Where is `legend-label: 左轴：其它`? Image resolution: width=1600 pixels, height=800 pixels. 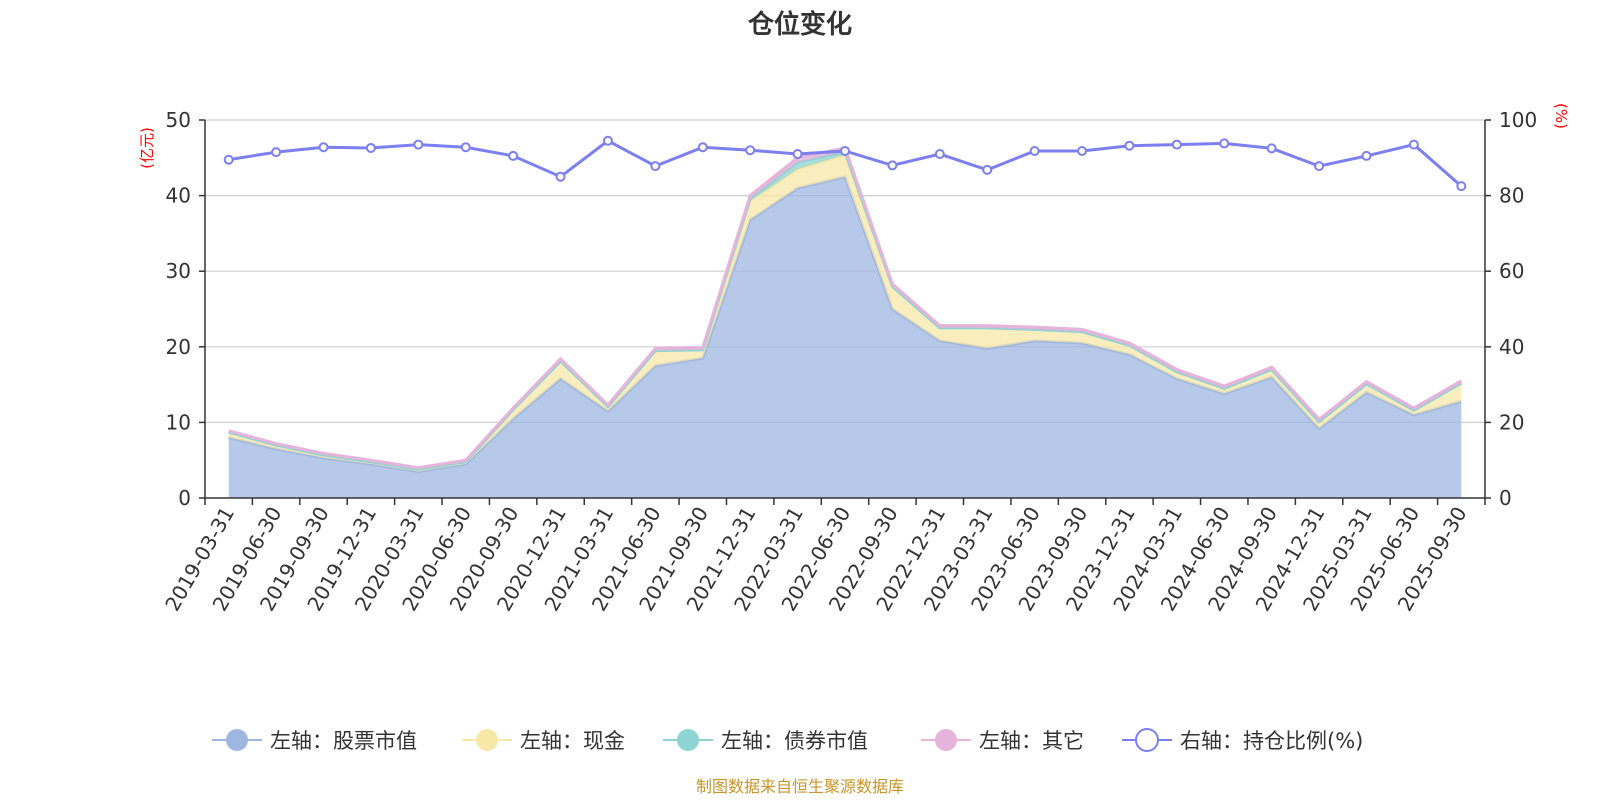
legend-label: 左轴：其它 is located at coordinates (1031, 741).